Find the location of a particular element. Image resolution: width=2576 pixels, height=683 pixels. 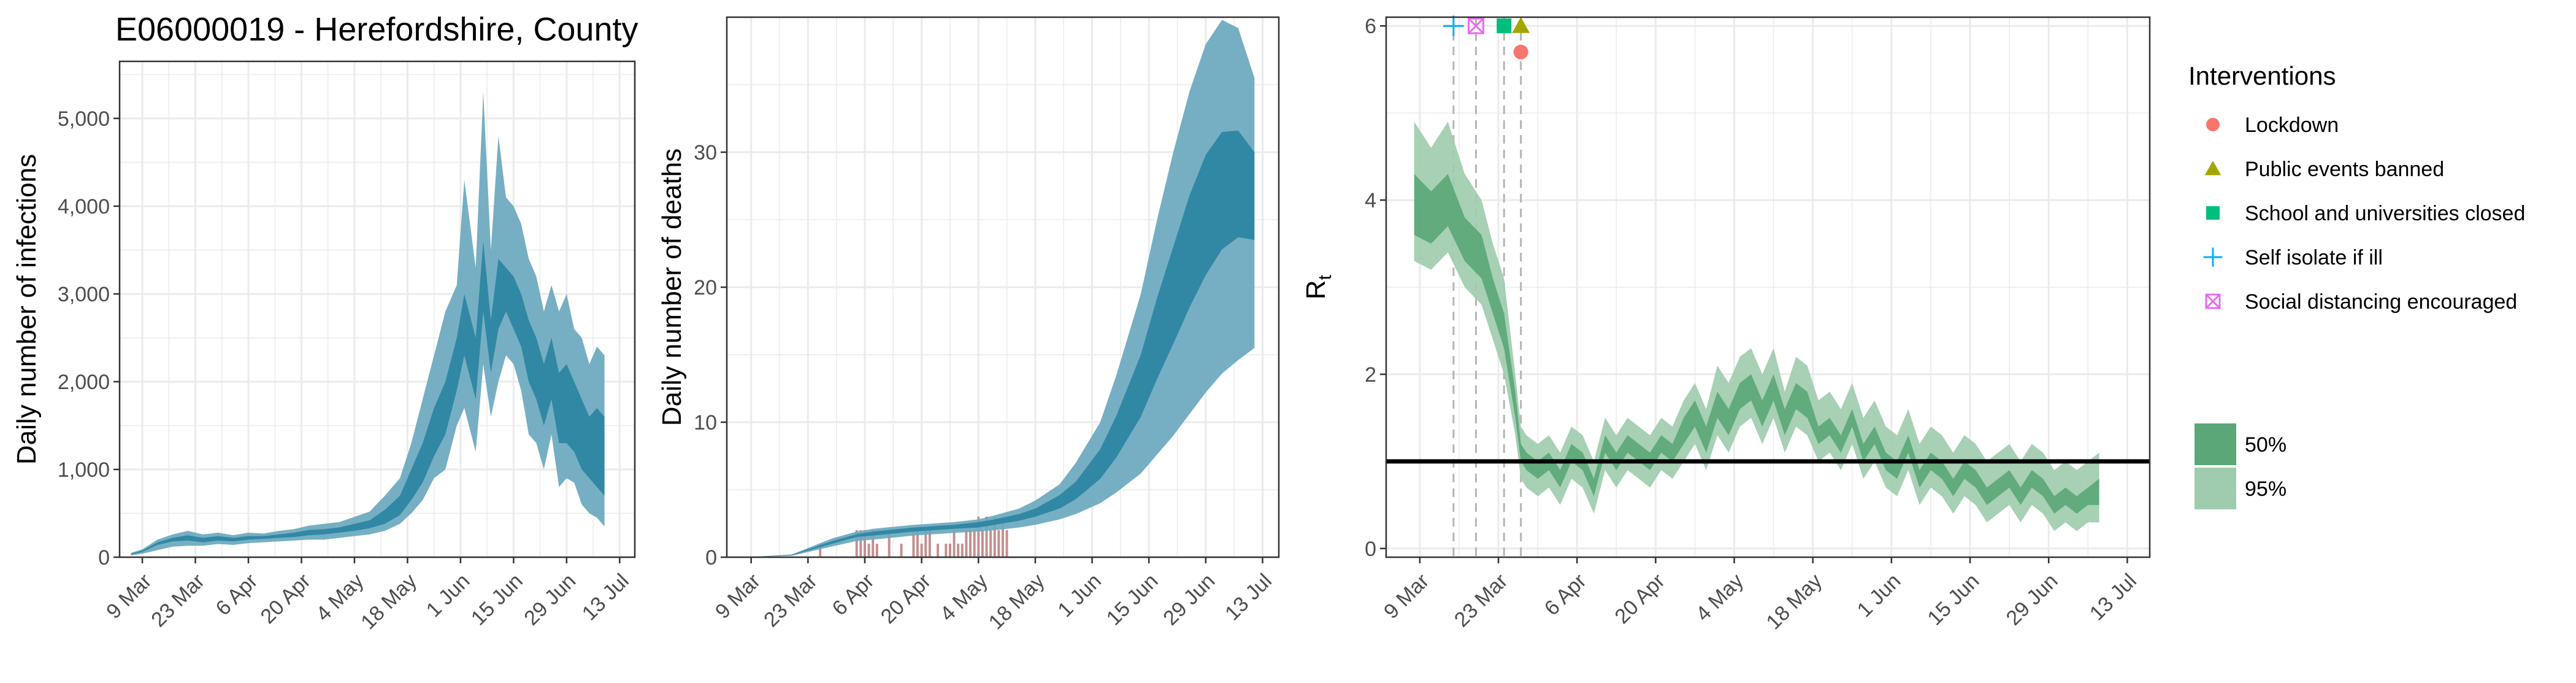

y-tick-label: 1,000 is located at coordinates (84, 470).